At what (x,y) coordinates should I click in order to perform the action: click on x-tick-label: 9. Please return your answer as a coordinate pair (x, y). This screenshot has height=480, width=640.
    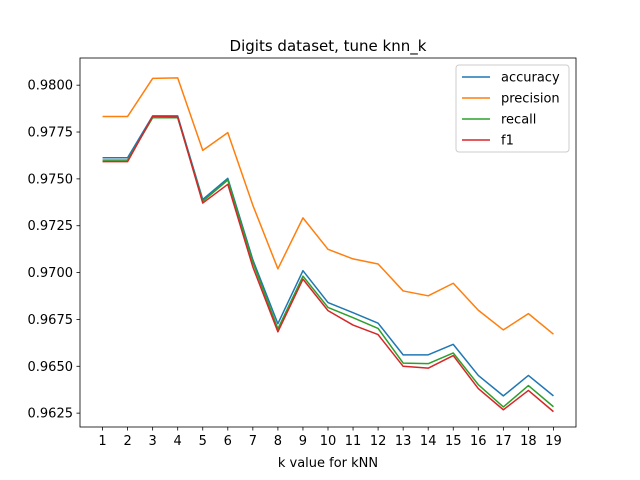
    Looking at the image, I should click on (303, 441).